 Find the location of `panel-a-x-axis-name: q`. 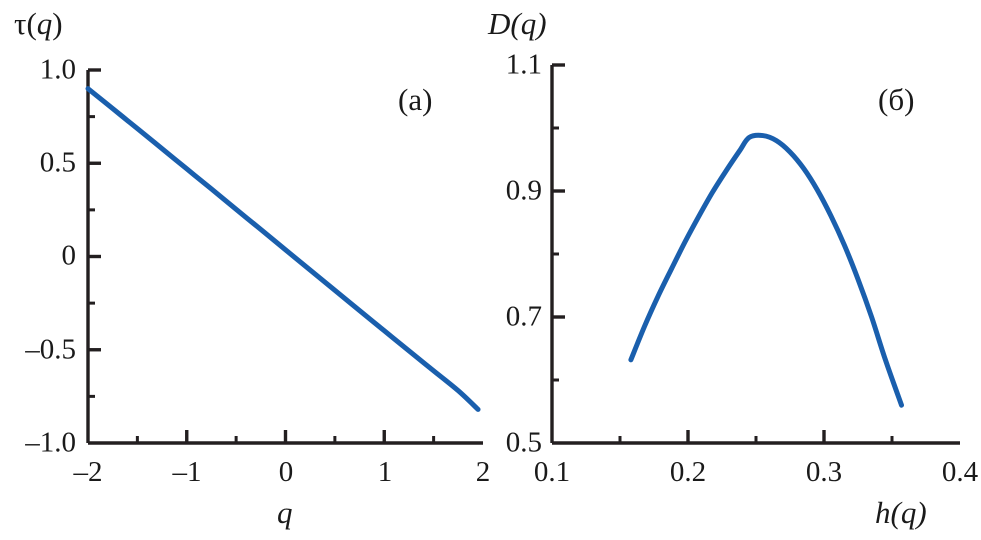

panel-a-x-axis-name: q is located at coordinates (285, 512).